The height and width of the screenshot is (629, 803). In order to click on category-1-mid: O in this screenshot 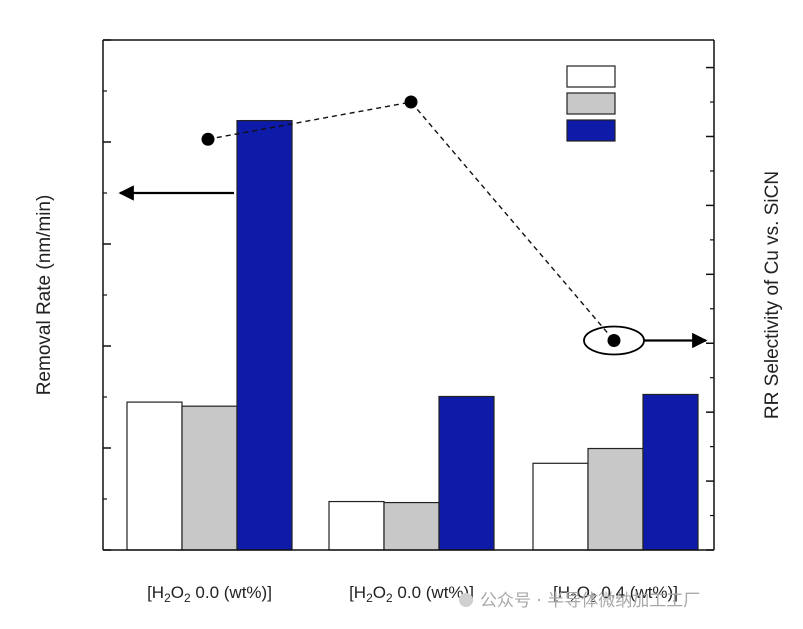, I will do `click(177, 592)`.